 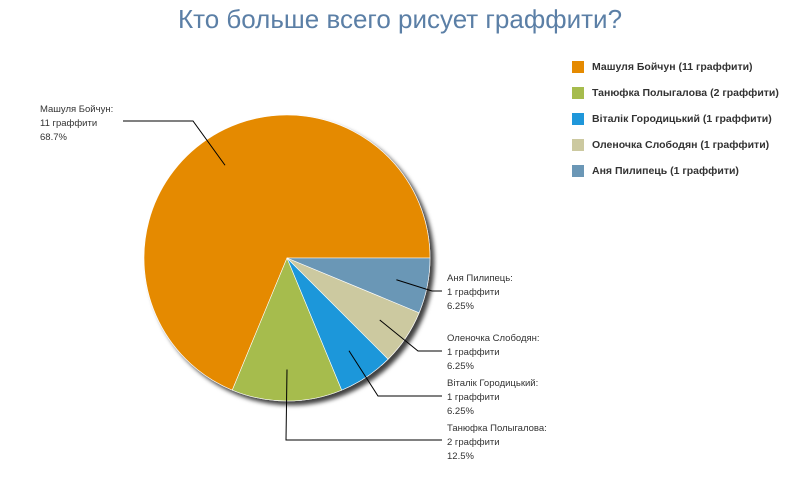 I want to click on slice-callout-віталік-городицький: Віталік Городицький: 1 граффити 6.25%, so click(x=492, y=397).